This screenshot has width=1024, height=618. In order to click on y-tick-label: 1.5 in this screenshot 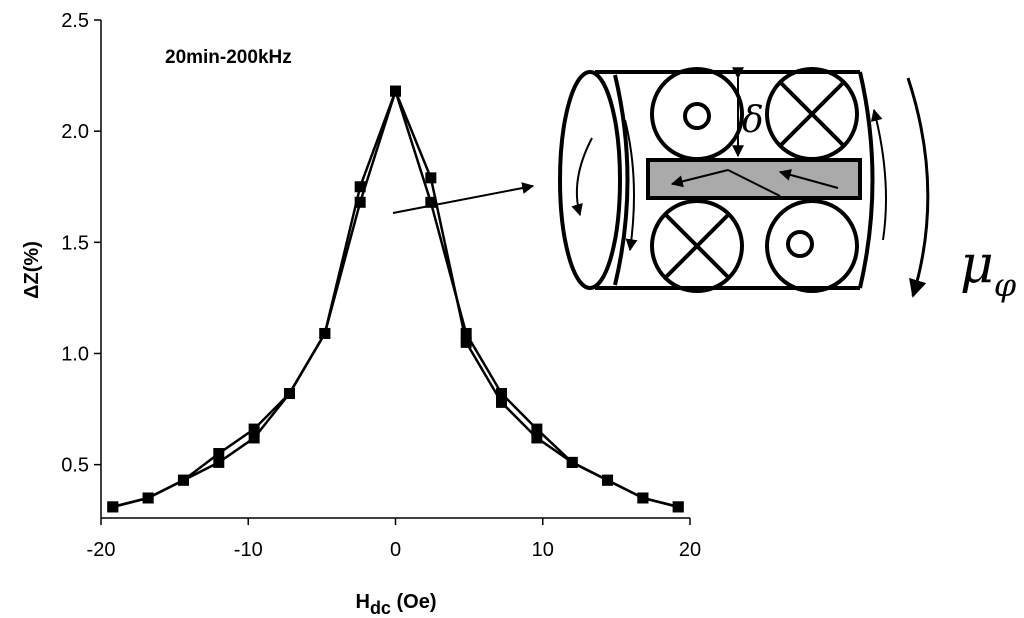, I will do `click(75, 243)`.